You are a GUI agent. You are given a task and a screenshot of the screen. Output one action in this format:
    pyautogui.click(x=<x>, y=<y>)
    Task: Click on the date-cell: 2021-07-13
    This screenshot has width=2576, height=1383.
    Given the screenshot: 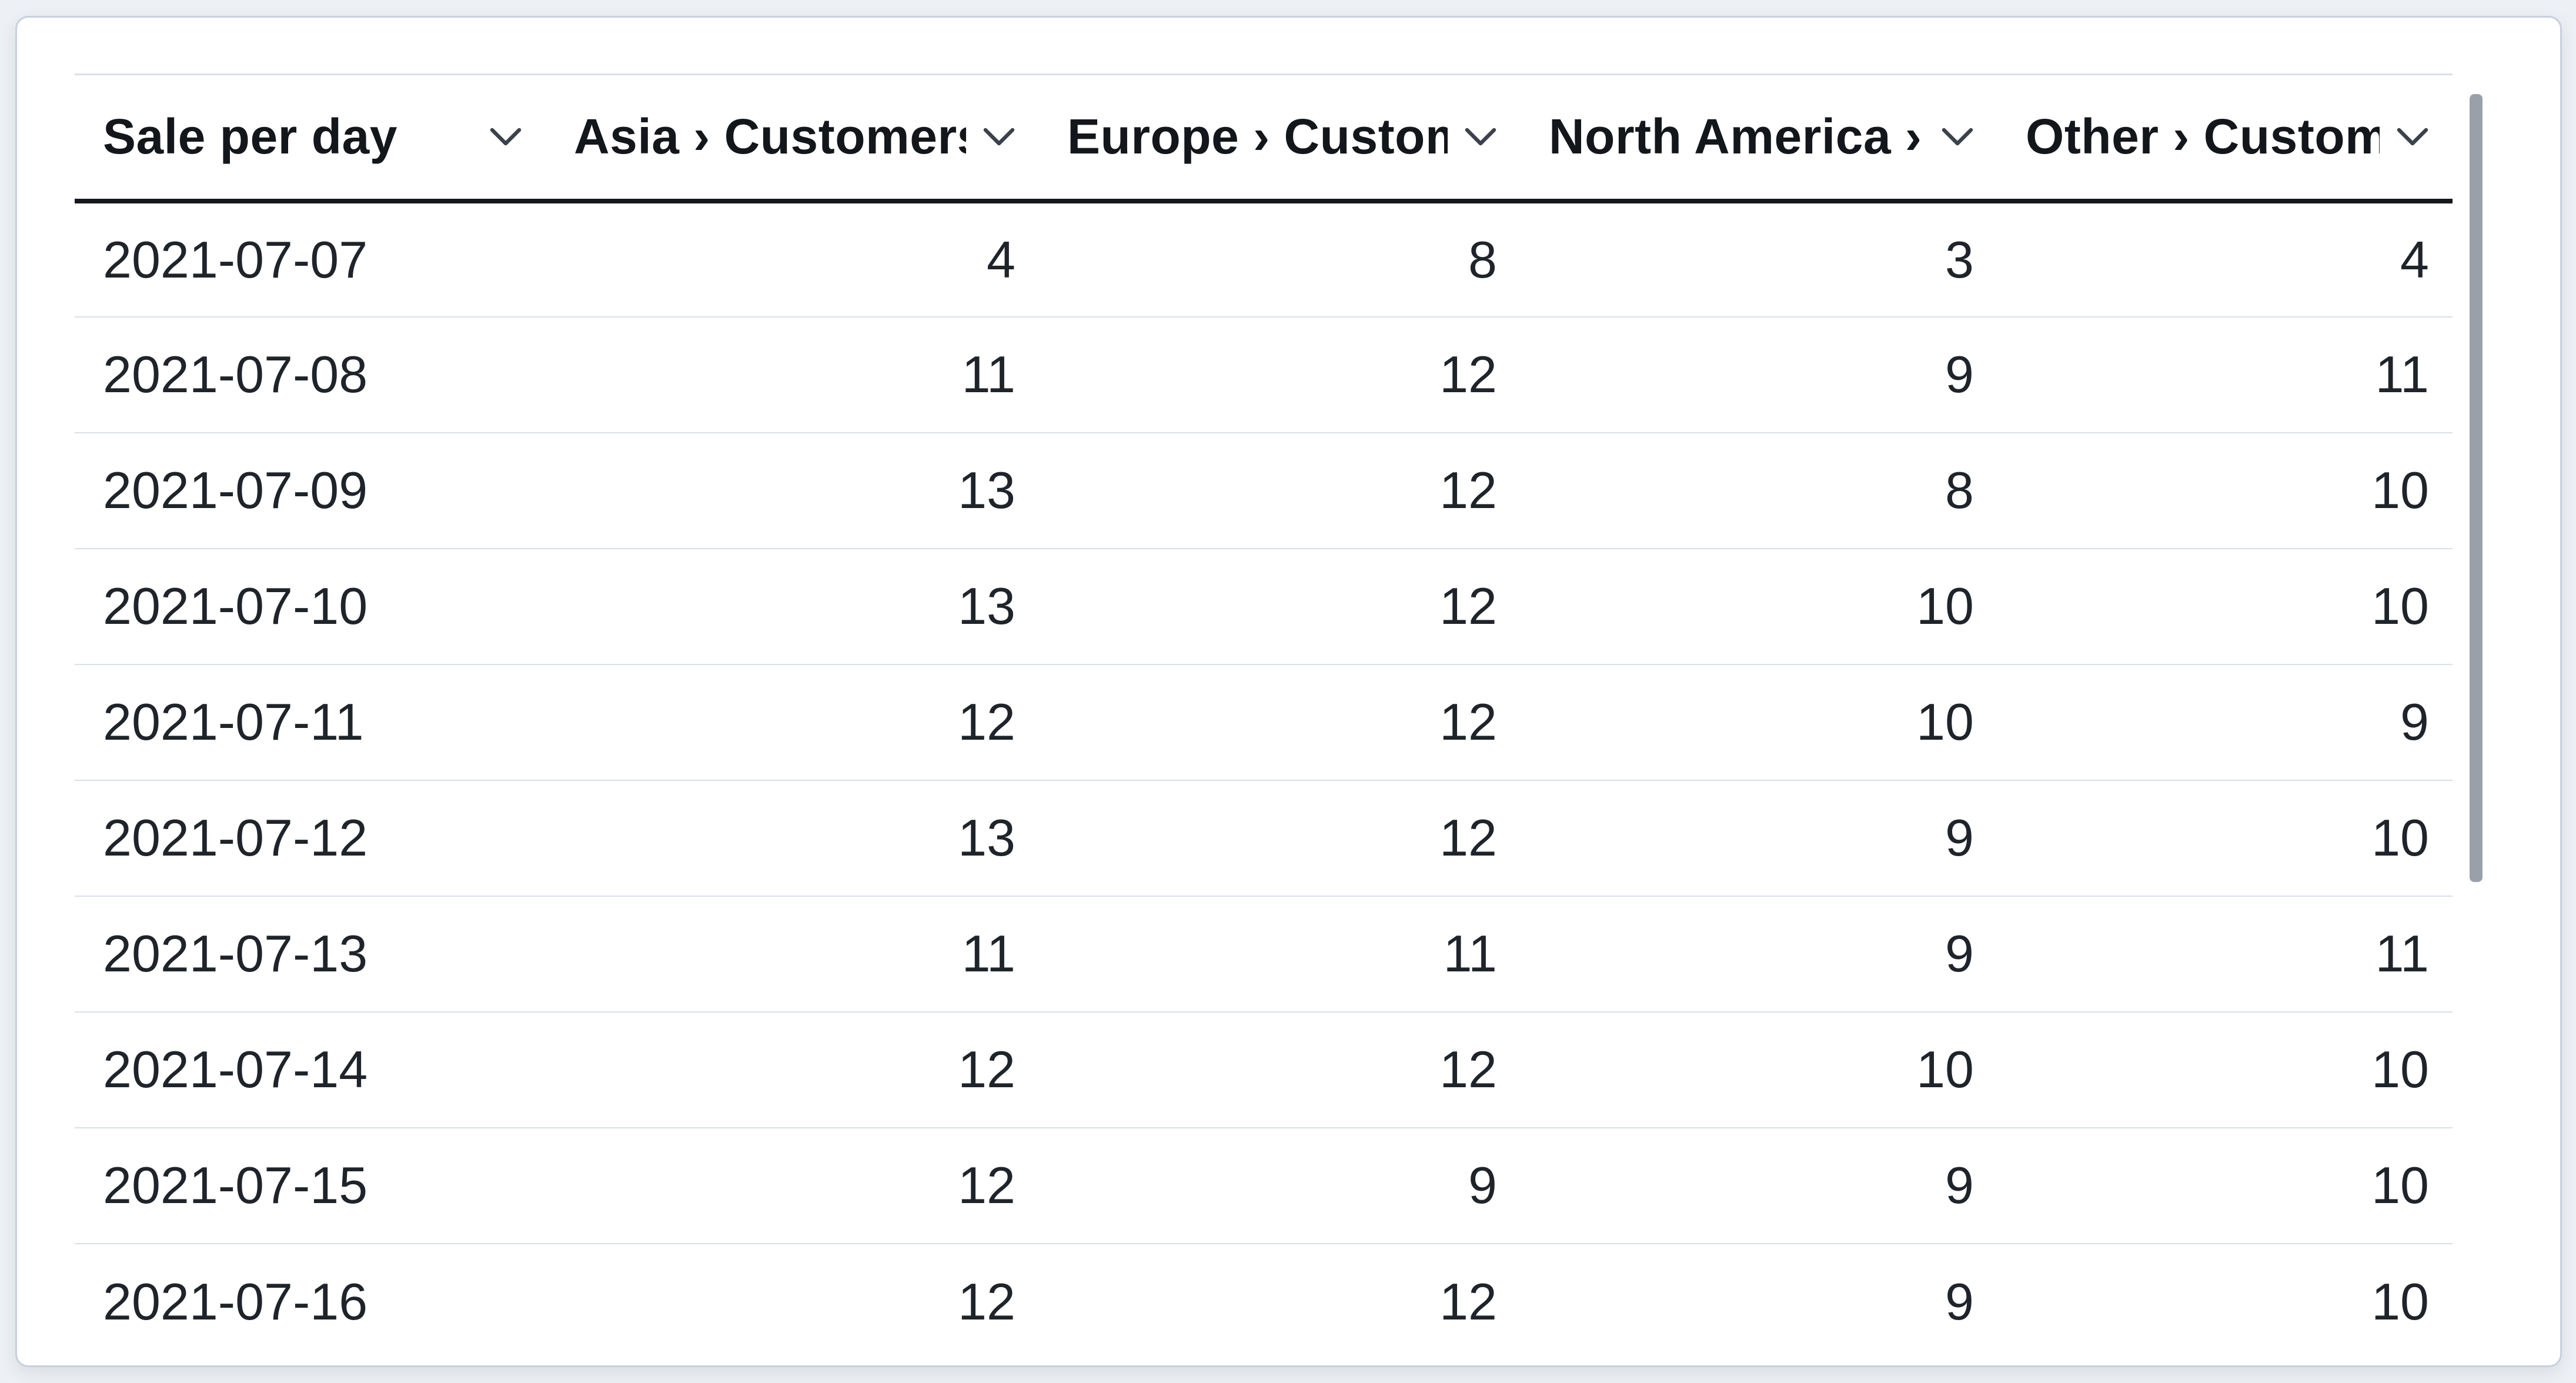 What is the action you would take?
    pyautogui.click(x=310, y=954)
    